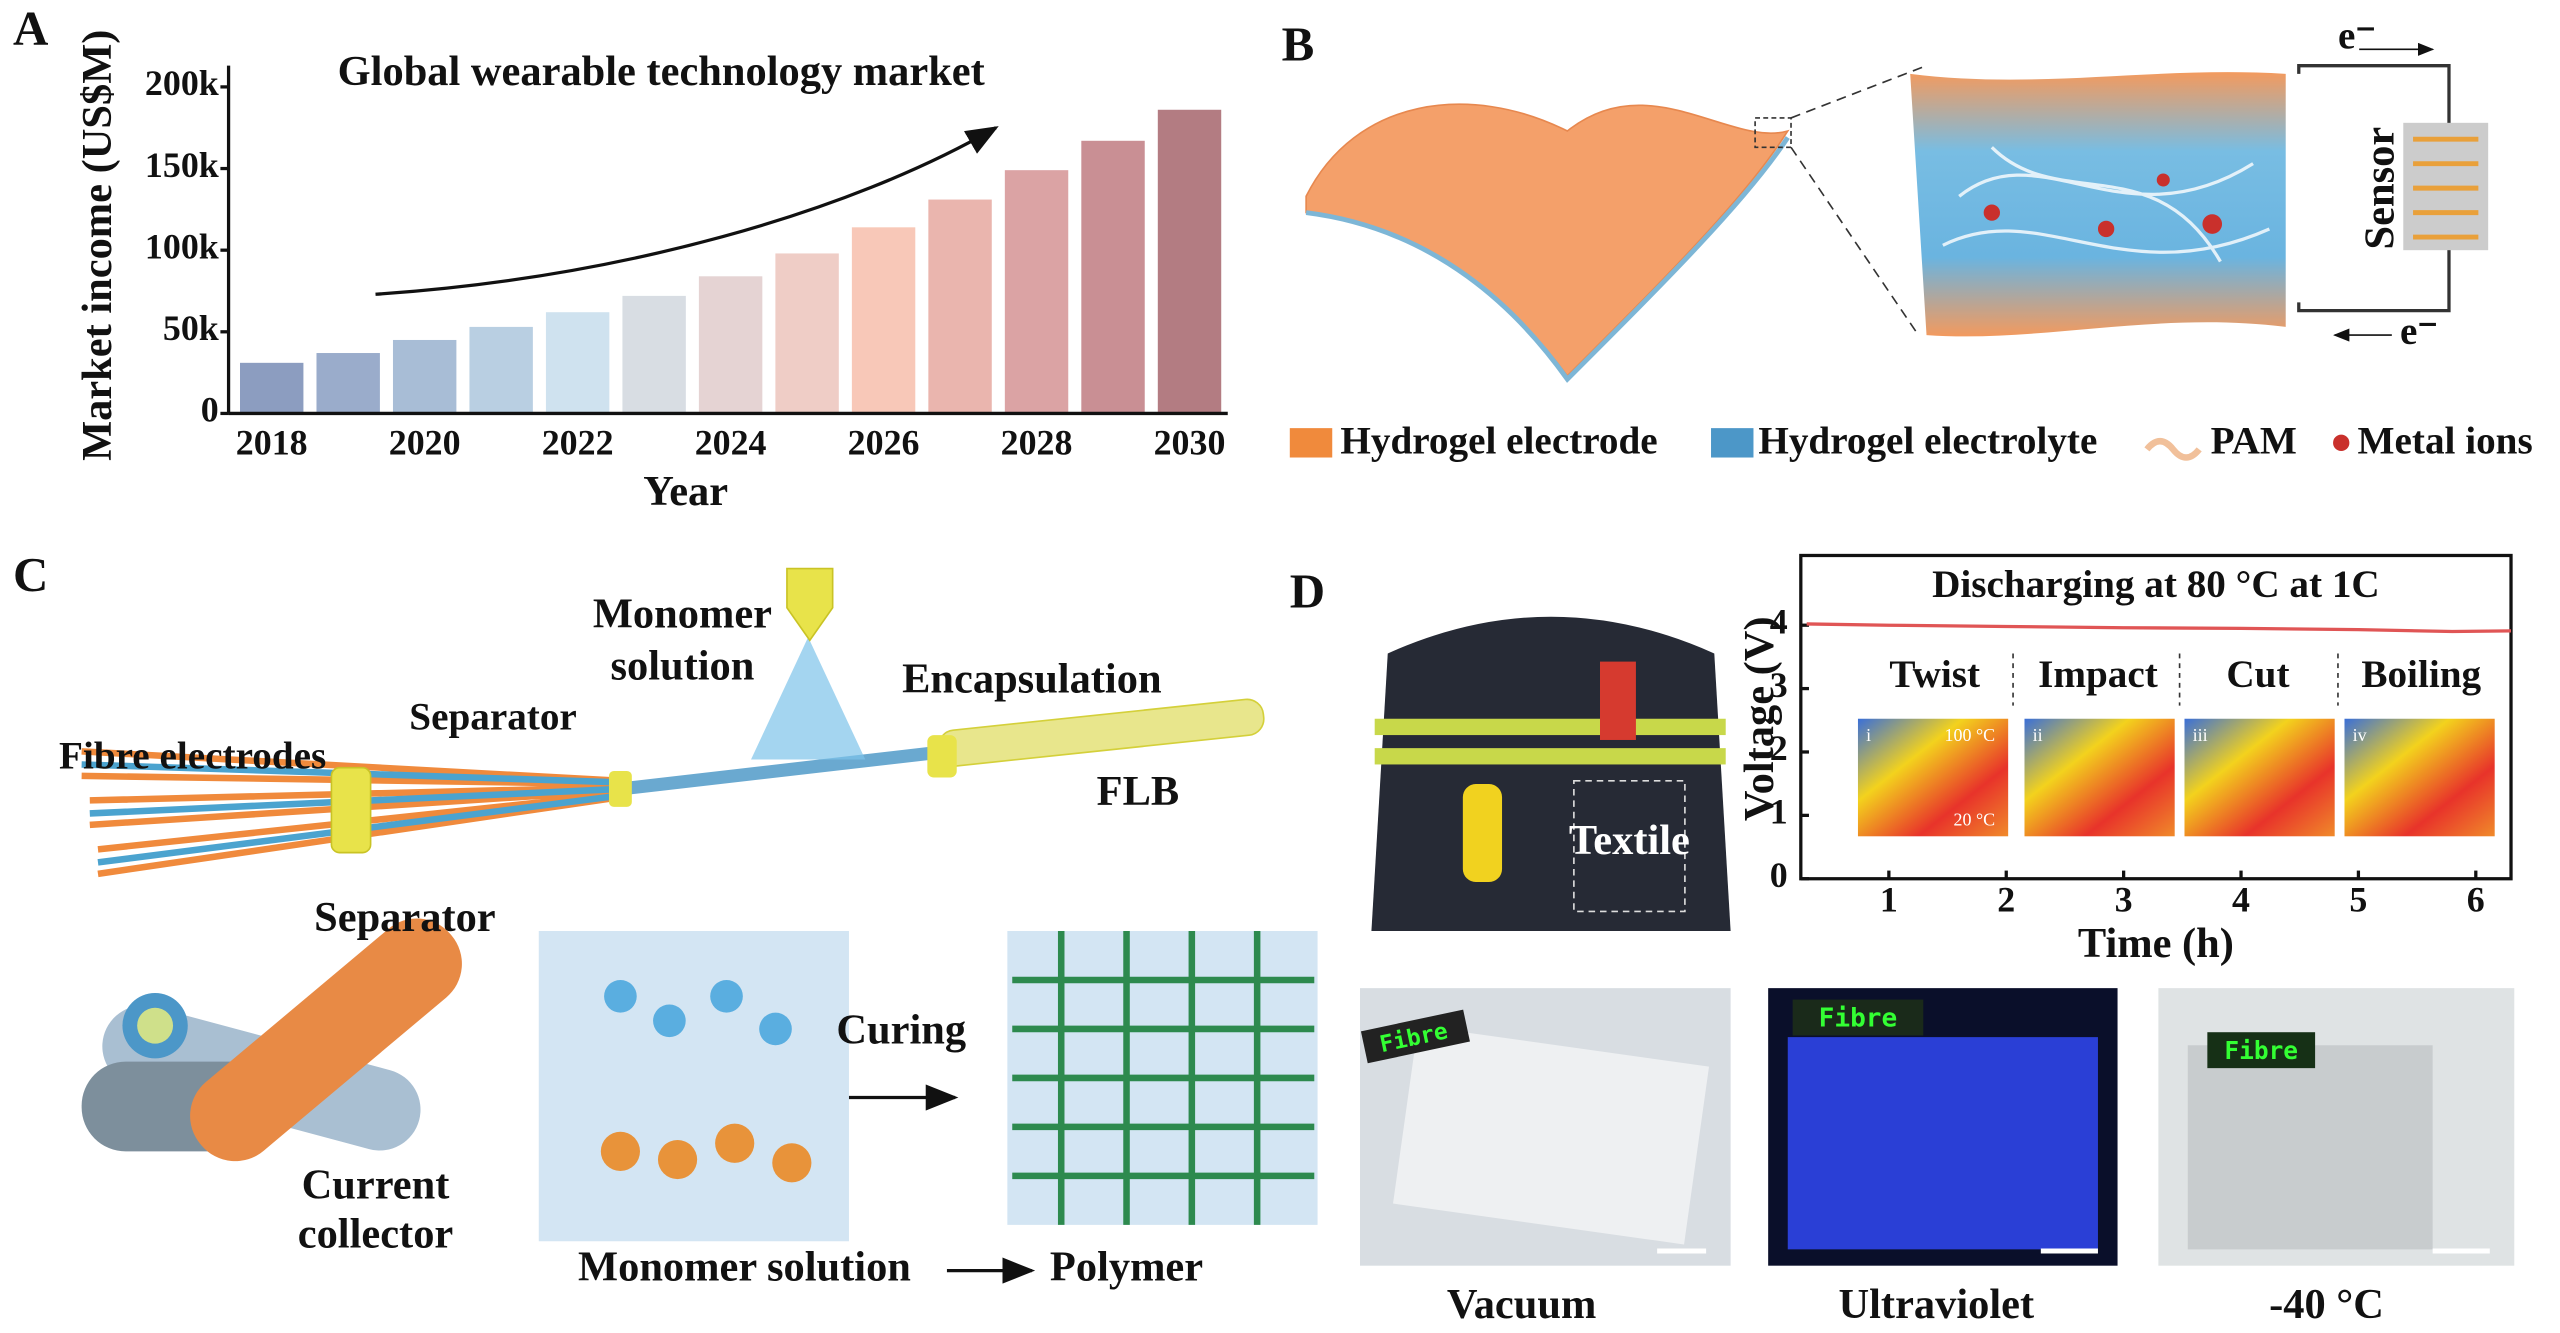 This screenshot has height=1333, width=2560. I want to click on x-tick-label: 2020, so click(425, 442).